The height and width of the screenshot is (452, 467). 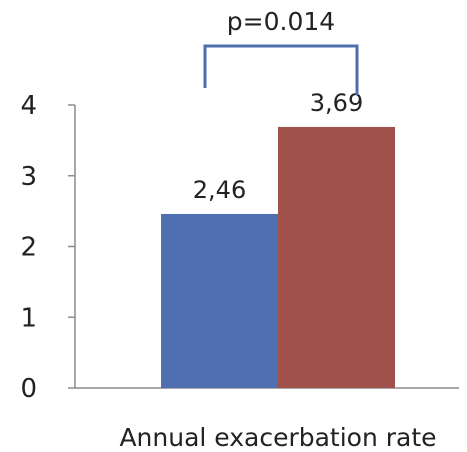 What do you see at coordinates (278, 146) in the screenshot?
I see `bar-labels: 2,46 3,69` at bounding box center [278, 146].